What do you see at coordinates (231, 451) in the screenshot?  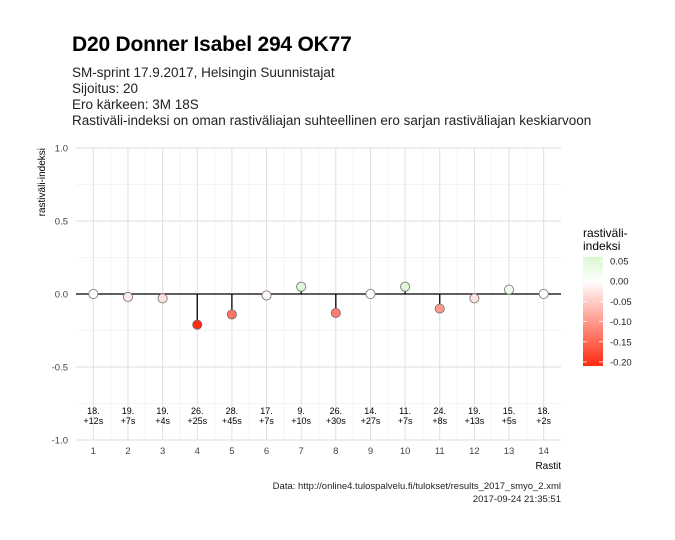 I see `x-tick-label: 5` at bounding box center [231, 451].